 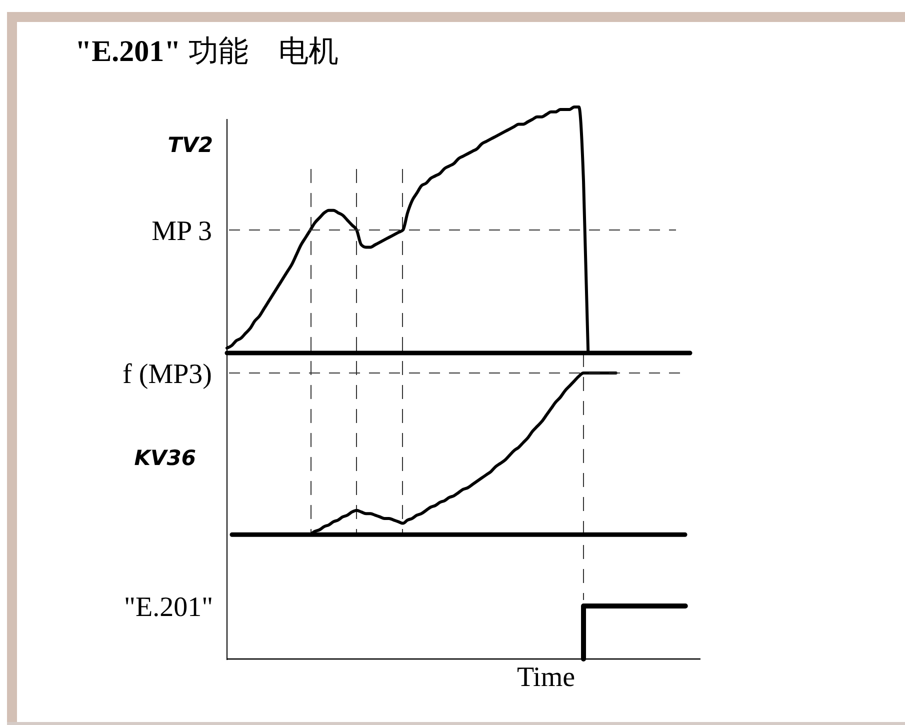 What do you see at coordinates (168, 607) in the screenshot?
I see `y-axis-title: "E.201"` at bounding box center [168, 607].